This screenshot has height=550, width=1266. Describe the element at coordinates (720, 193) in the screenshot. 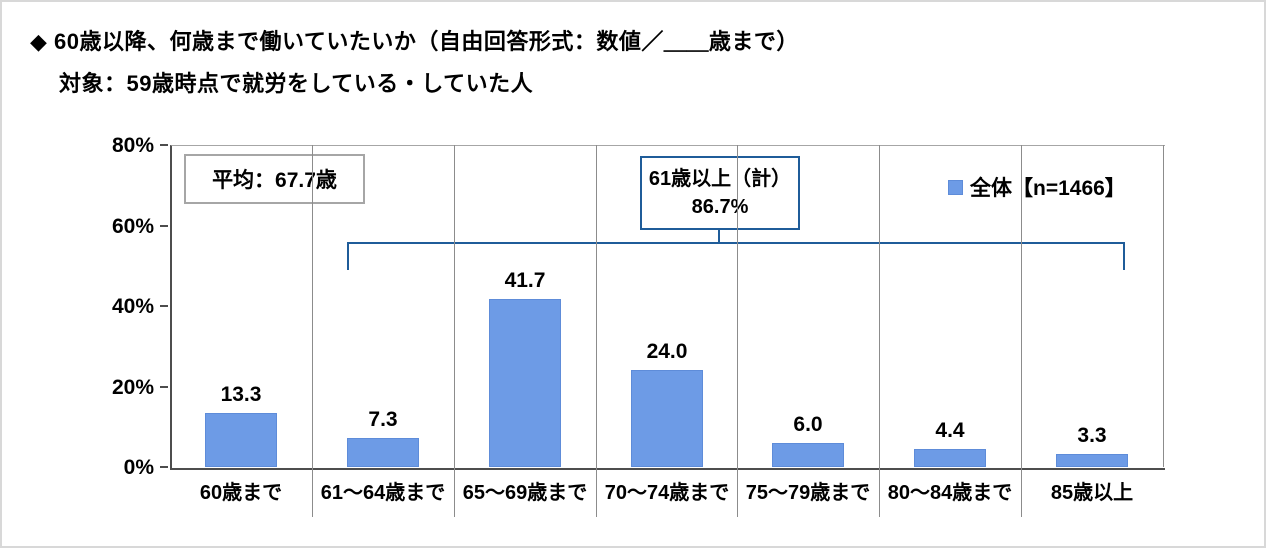

I see `group-total-box: 61歳以上（計） 86.7%` at that location.